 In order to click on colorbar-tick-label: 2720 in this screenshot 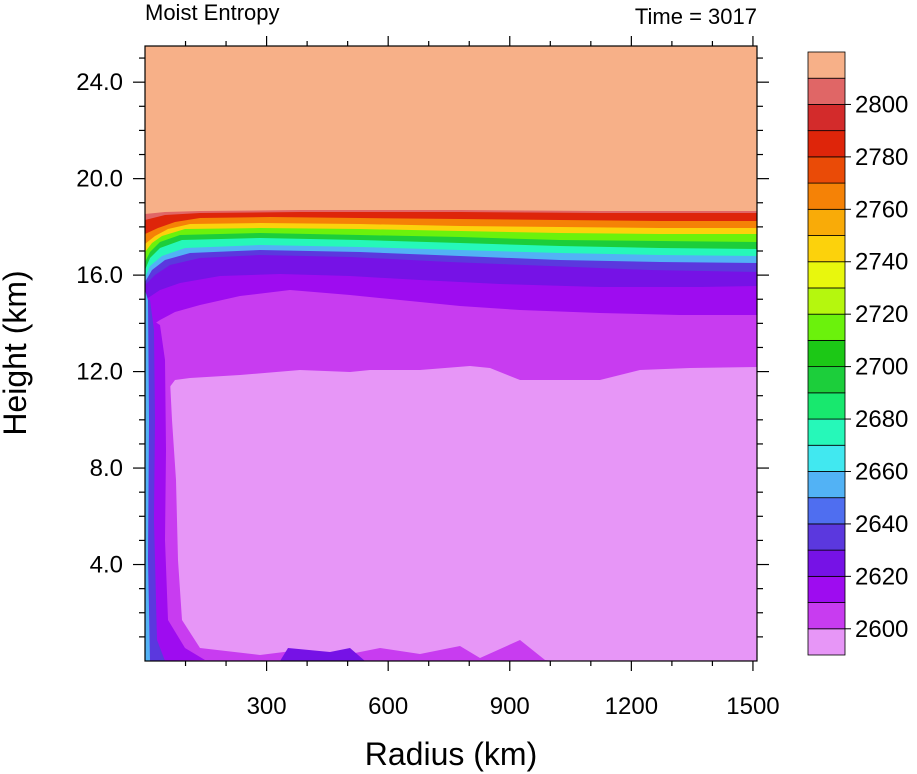, I will do `click(881, 314)`.